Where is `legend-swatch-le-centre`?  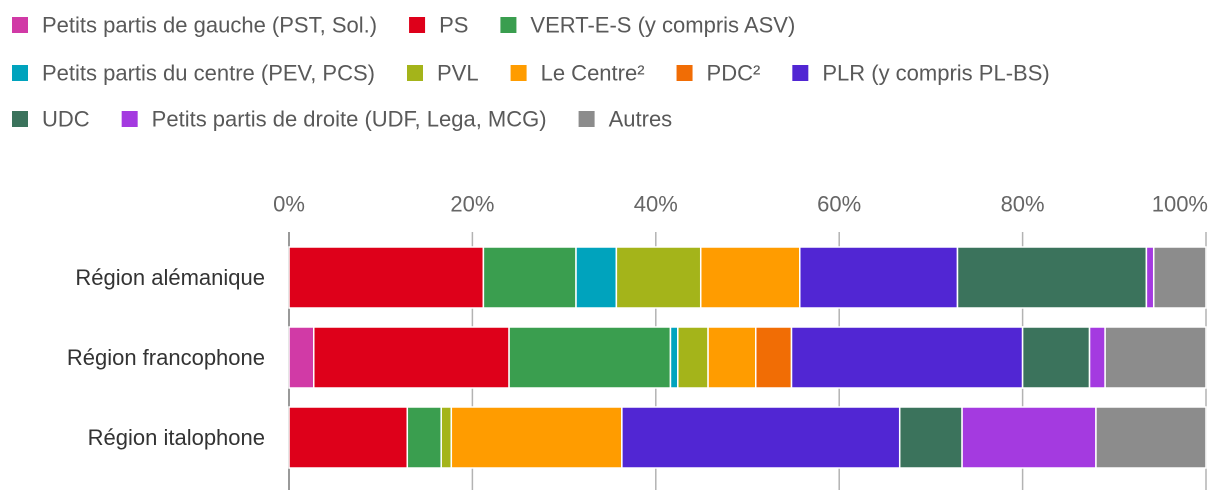
legend-swatch-le-centre is located at coordinates (518, 73).